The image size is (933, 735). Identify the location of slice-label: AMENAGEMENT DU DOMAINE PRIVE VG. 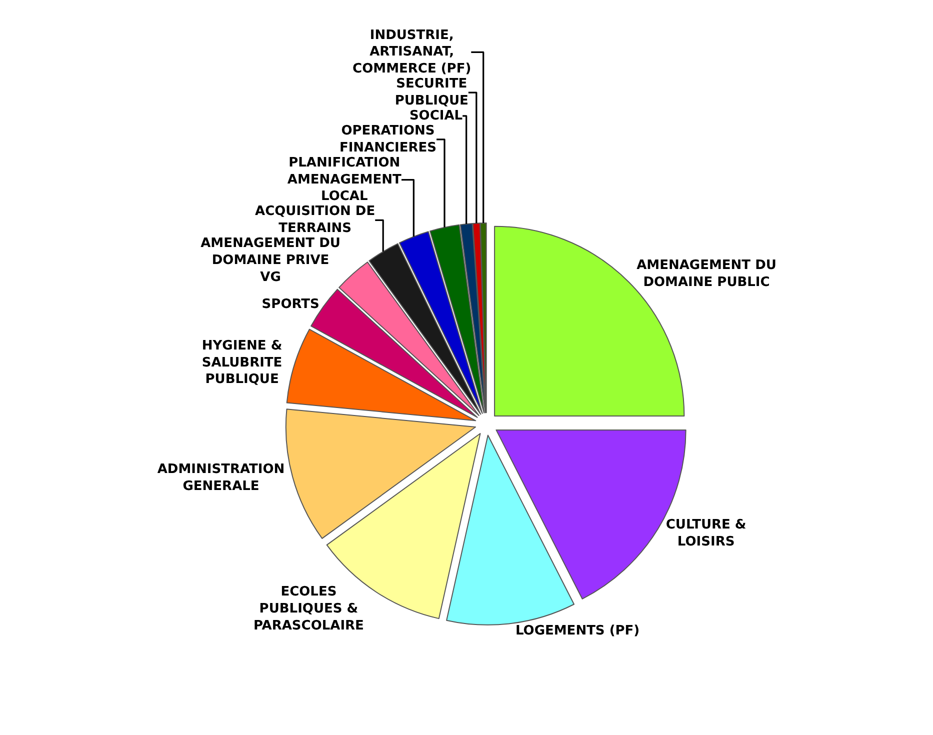
(270, 260).